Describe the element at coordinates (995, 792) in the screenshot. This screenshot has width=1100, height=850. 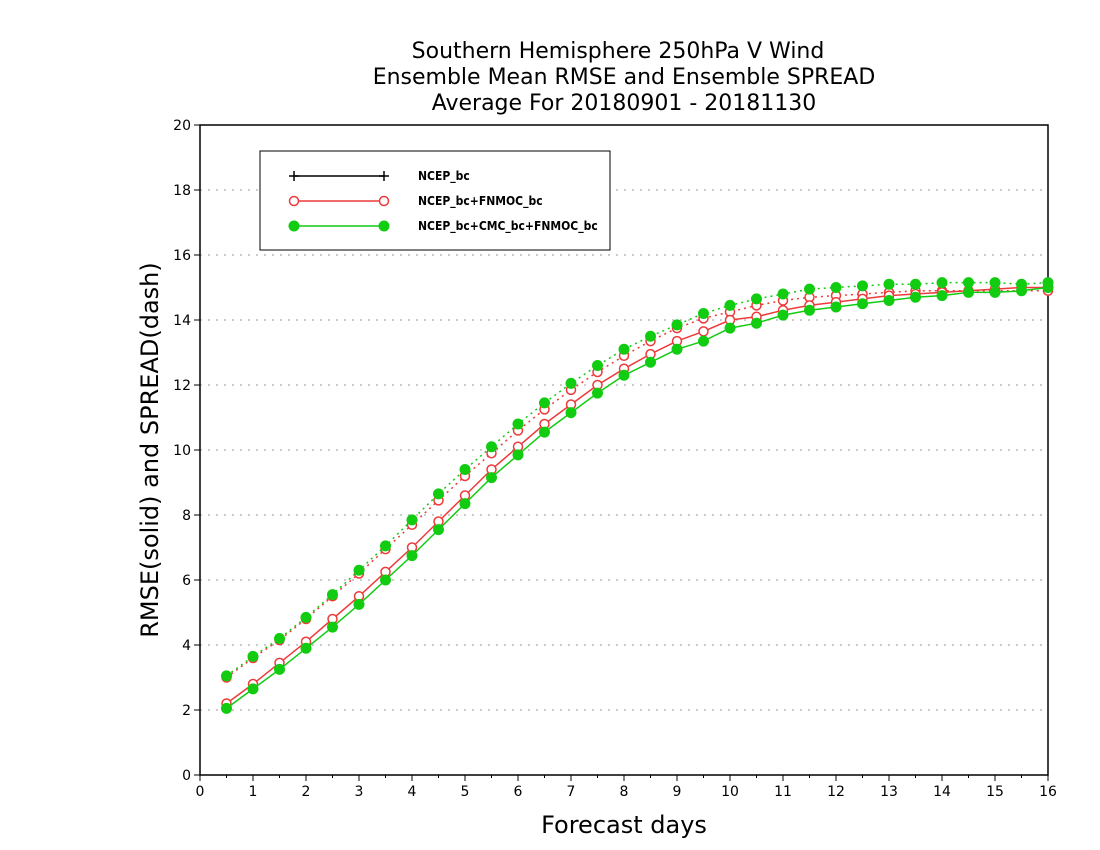
I see `x-tick-label: 15` at that location.